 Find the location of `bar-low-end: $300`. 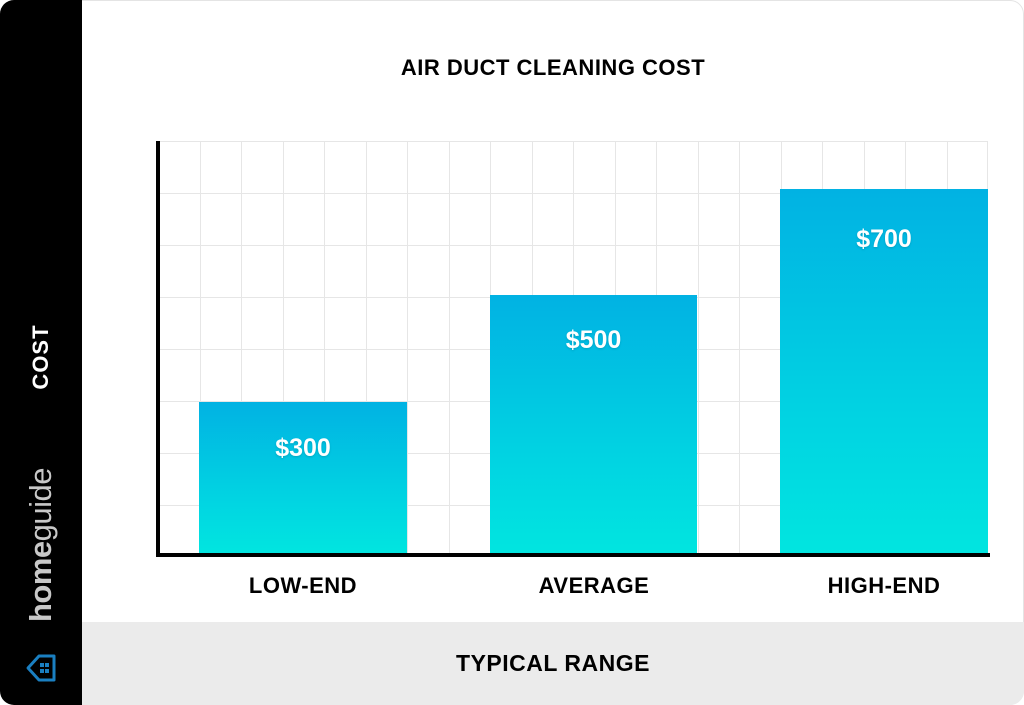

bar-low-end: $300 is located at coordinates (303, 477).